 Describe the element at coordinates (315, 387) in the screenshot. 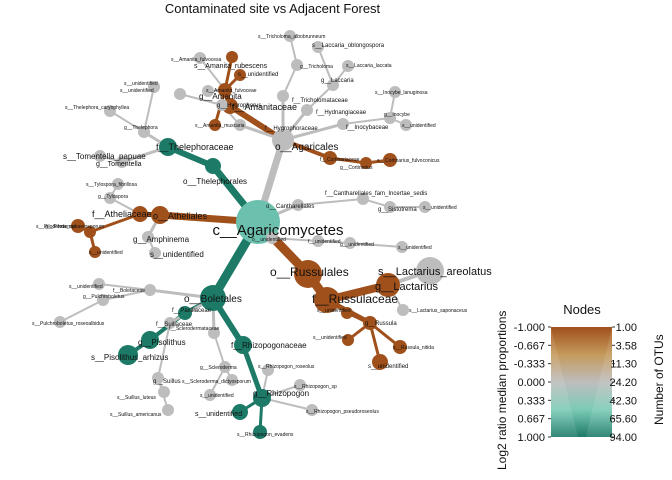

I see `tree-node-label: s__Rhizopogon_sp` at that location.